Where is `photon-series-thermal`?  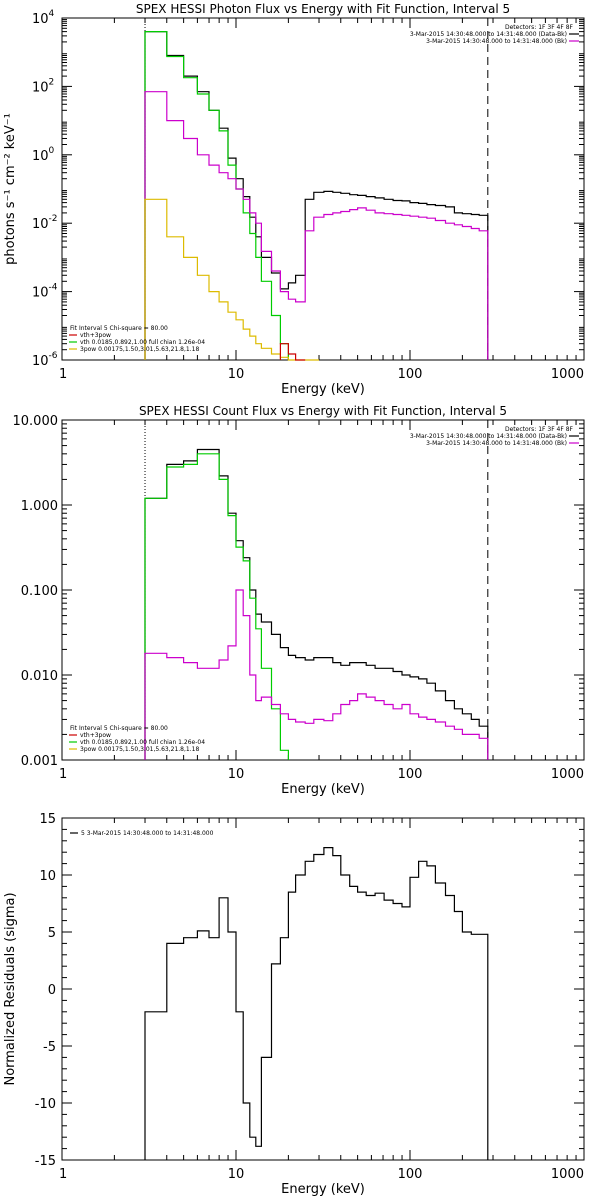
photon-series-thermal is located at coordinates (216, 195).